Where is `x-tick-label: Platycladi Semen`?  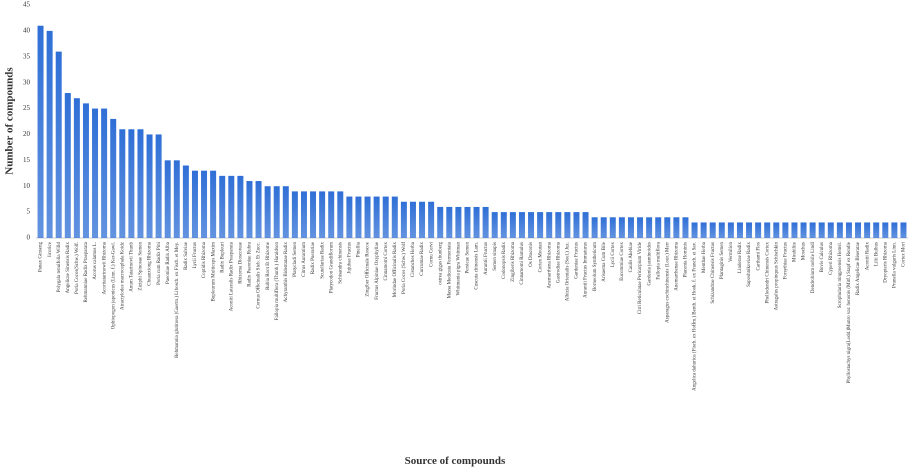 x-tick-label: Platycladi Semen is located at coordinates (295, 259).